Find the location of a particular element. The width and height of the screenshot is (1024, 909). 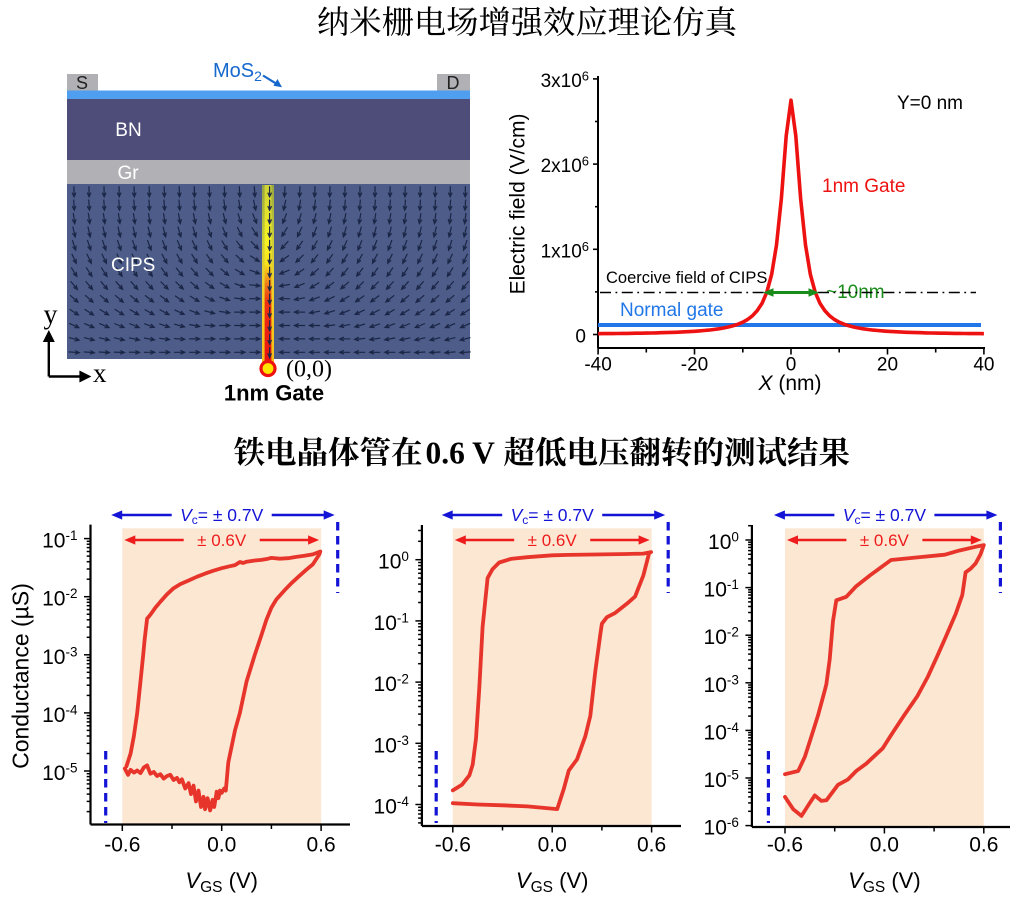

svg-text: 0.6 V is located at coordinates (461, 453).